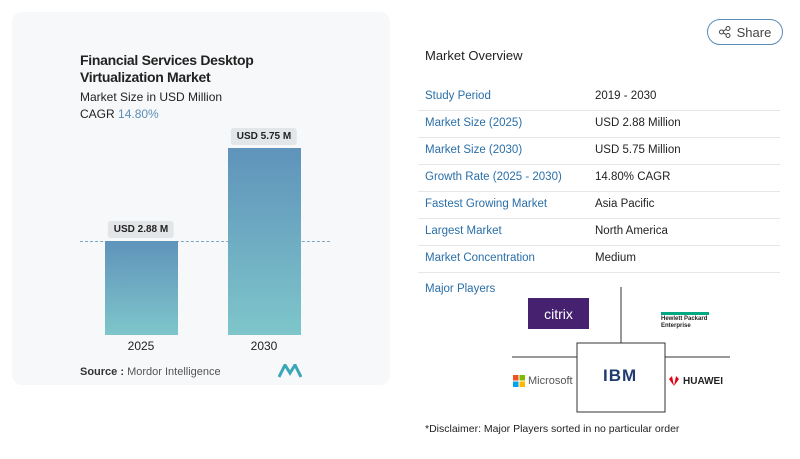 Image resolution: width=800 pixels, height=459 pixels. I want to click on share-icon, so click(724, 32).